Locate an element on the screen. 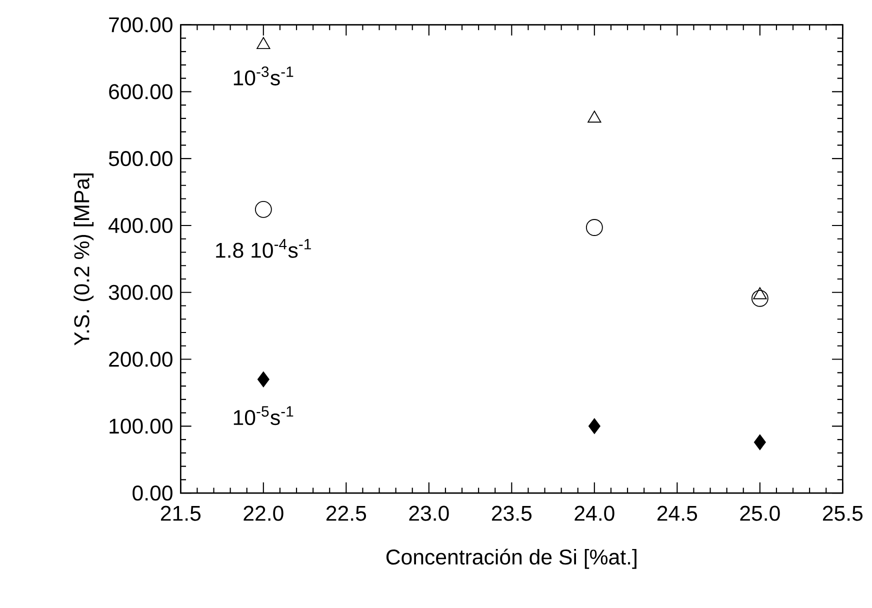  y-tick-label: 200.00 is located at coordinates (140, 359).